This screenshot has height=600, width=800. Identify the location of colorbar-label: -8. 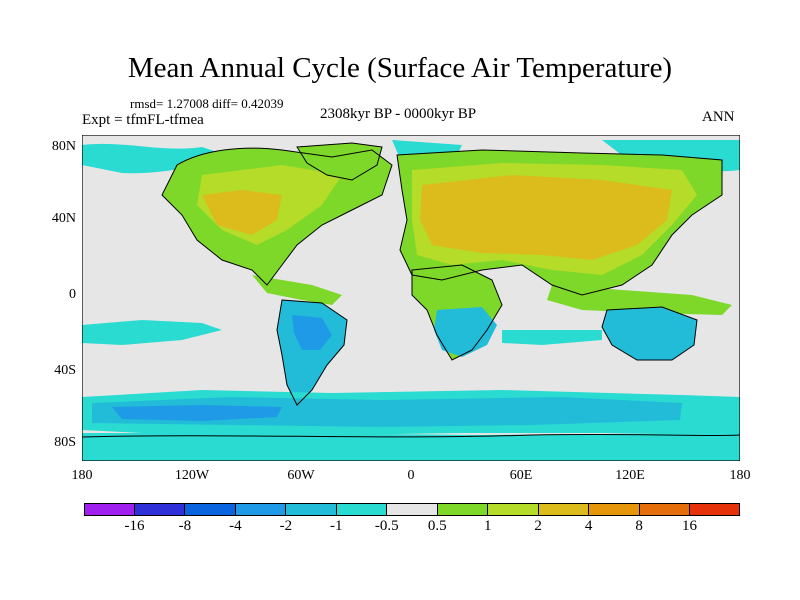
(185, 526).